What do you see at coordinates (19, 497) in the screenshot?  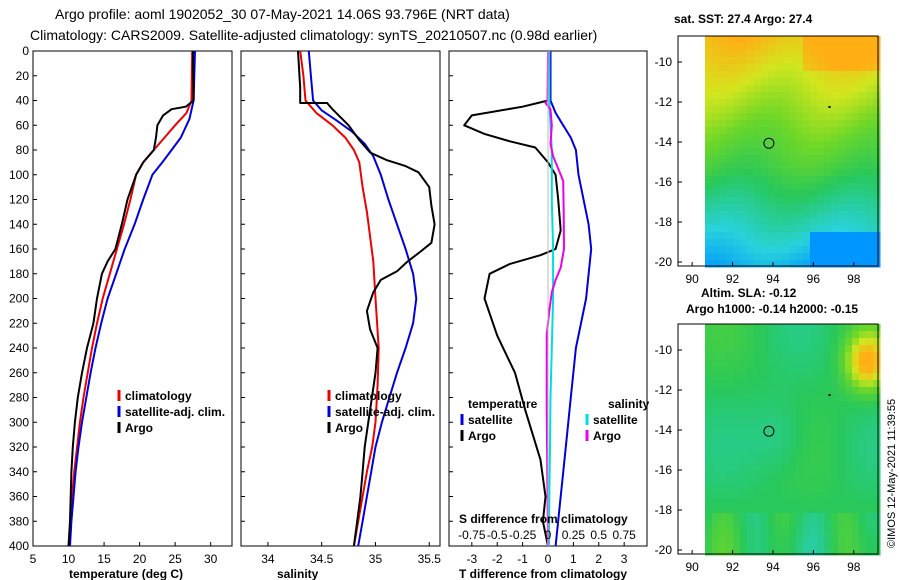 I see `y-tick-label: 360` at bounding box center [19, 497].